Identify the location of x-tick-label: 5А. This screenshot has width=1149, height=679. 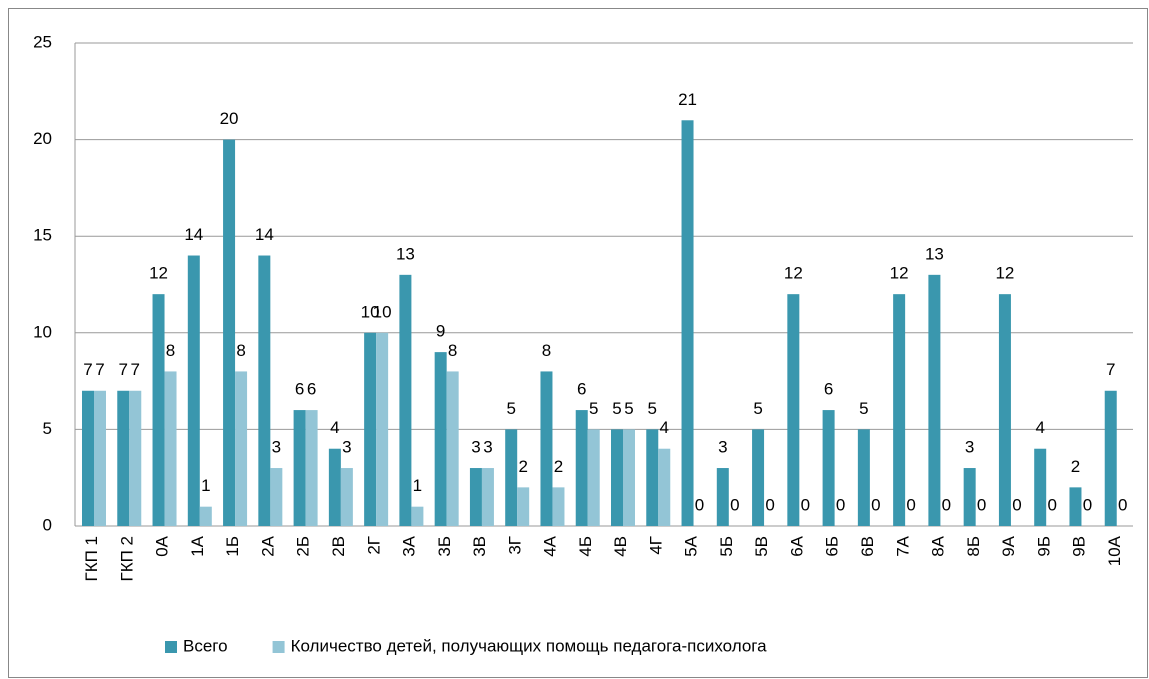
(691, 545).